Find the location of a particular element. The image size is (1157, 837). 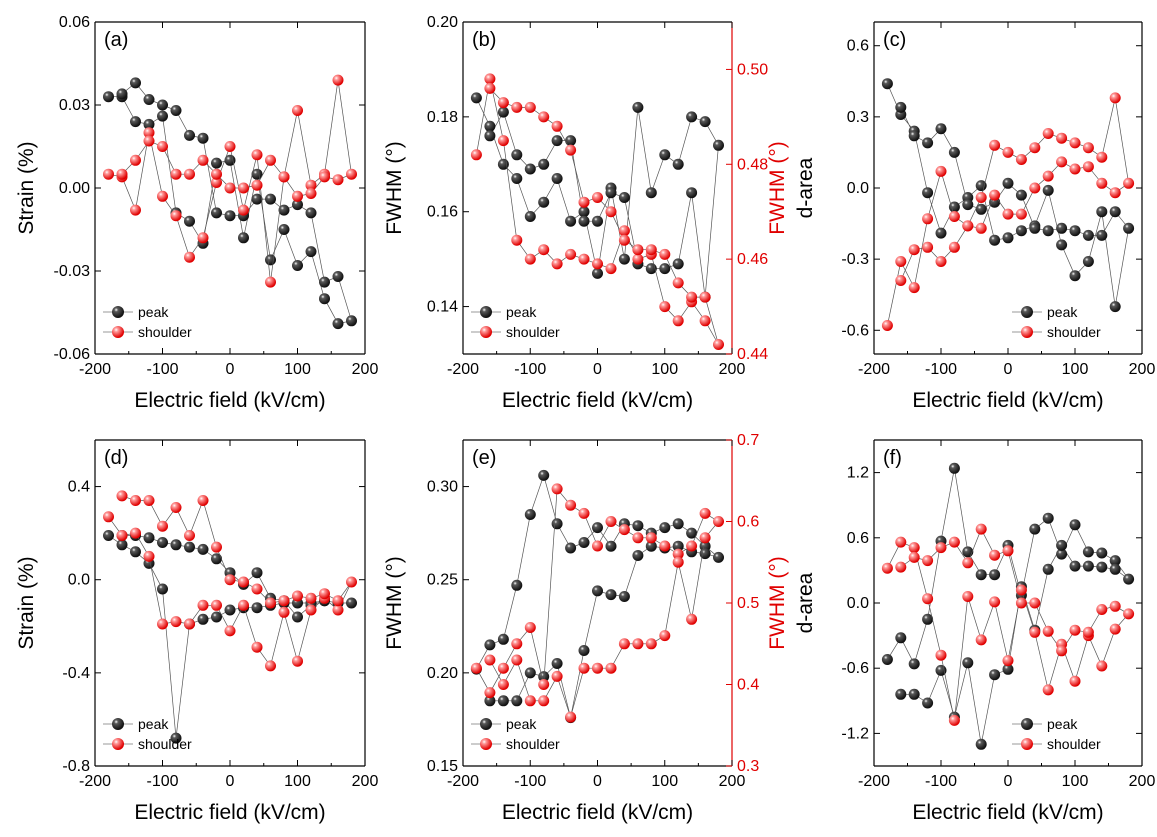

series-line-peak is located at coordinates (1008, 606).